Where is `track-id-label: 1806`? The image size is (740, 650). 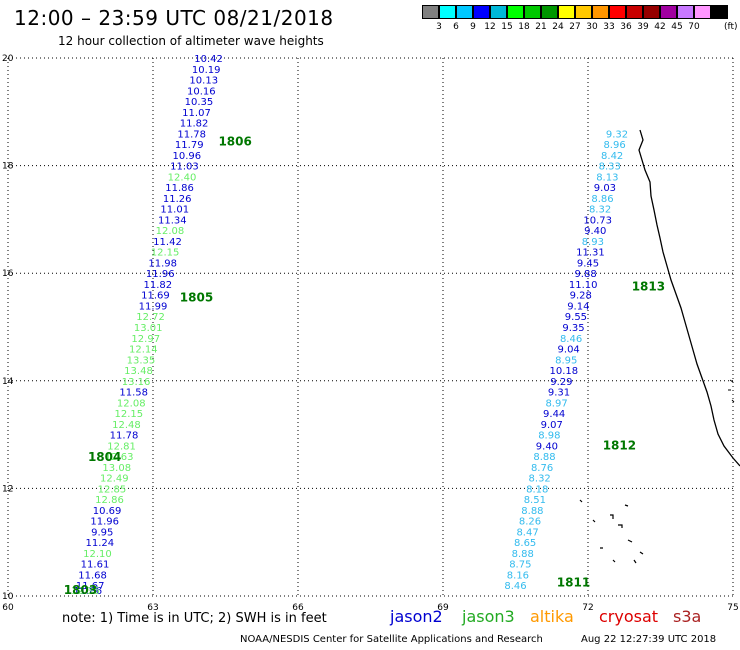
track-id-label: 1806 is located at coordinates (234, 141).